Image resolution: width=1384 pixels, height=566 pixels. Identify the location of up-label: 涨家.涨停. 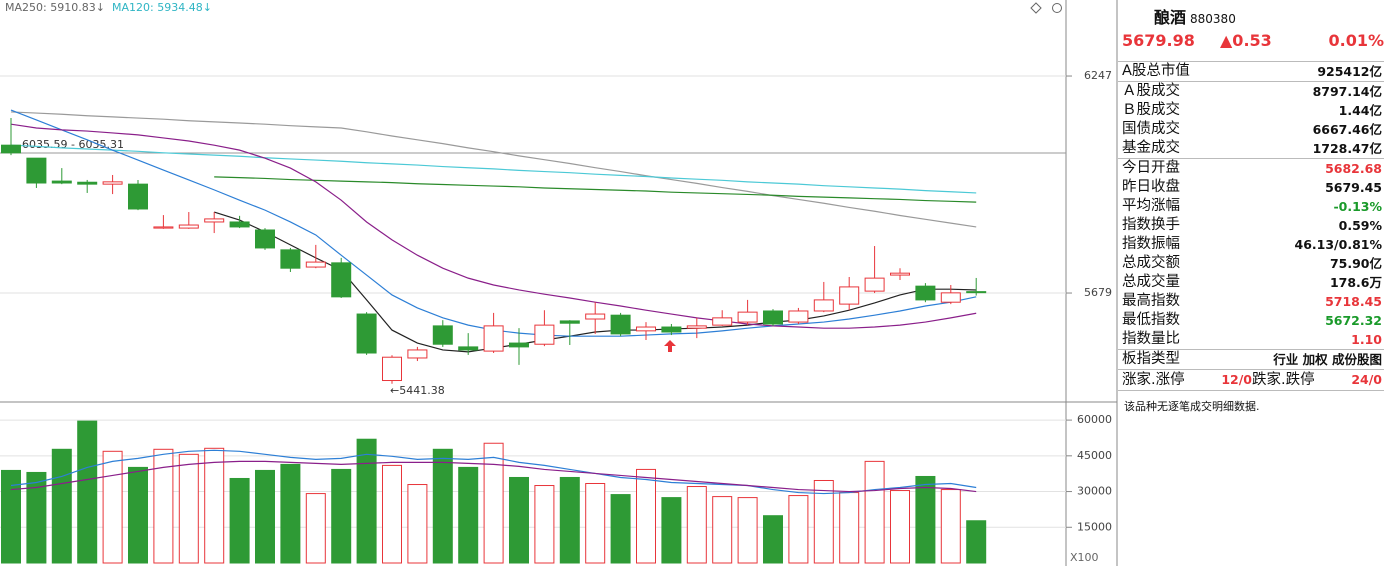
(1153, 380).